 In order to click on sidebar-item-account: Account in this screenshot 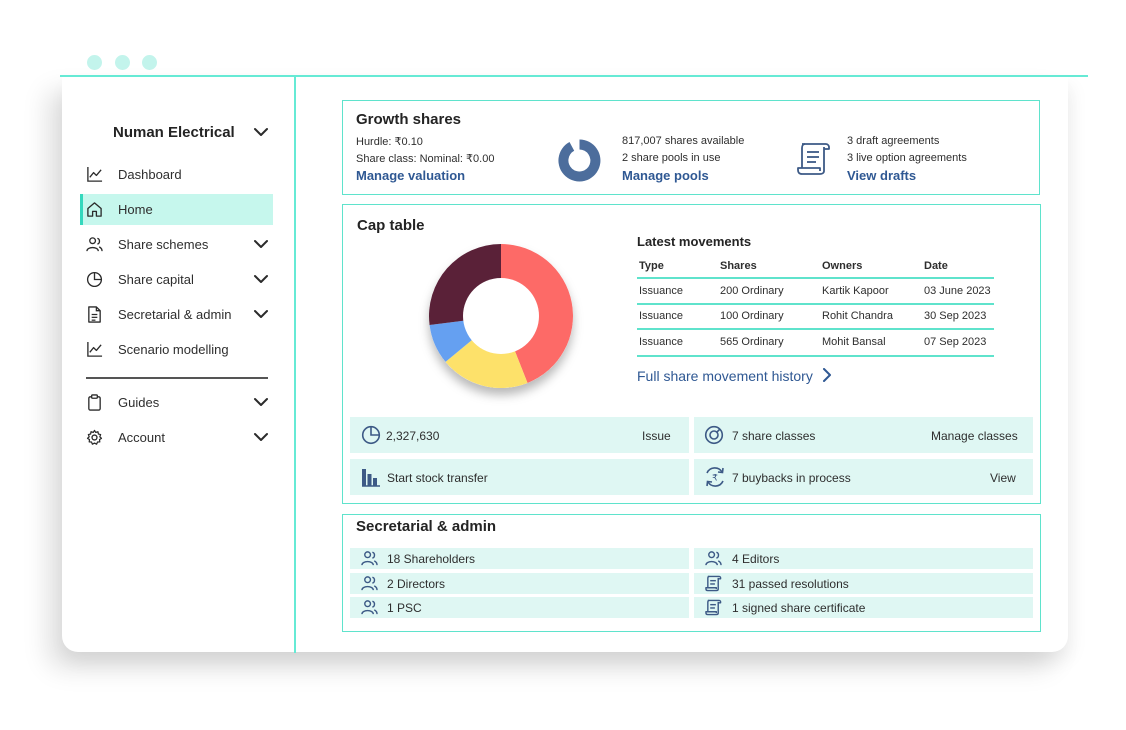, I will do `click(176, 437)`.